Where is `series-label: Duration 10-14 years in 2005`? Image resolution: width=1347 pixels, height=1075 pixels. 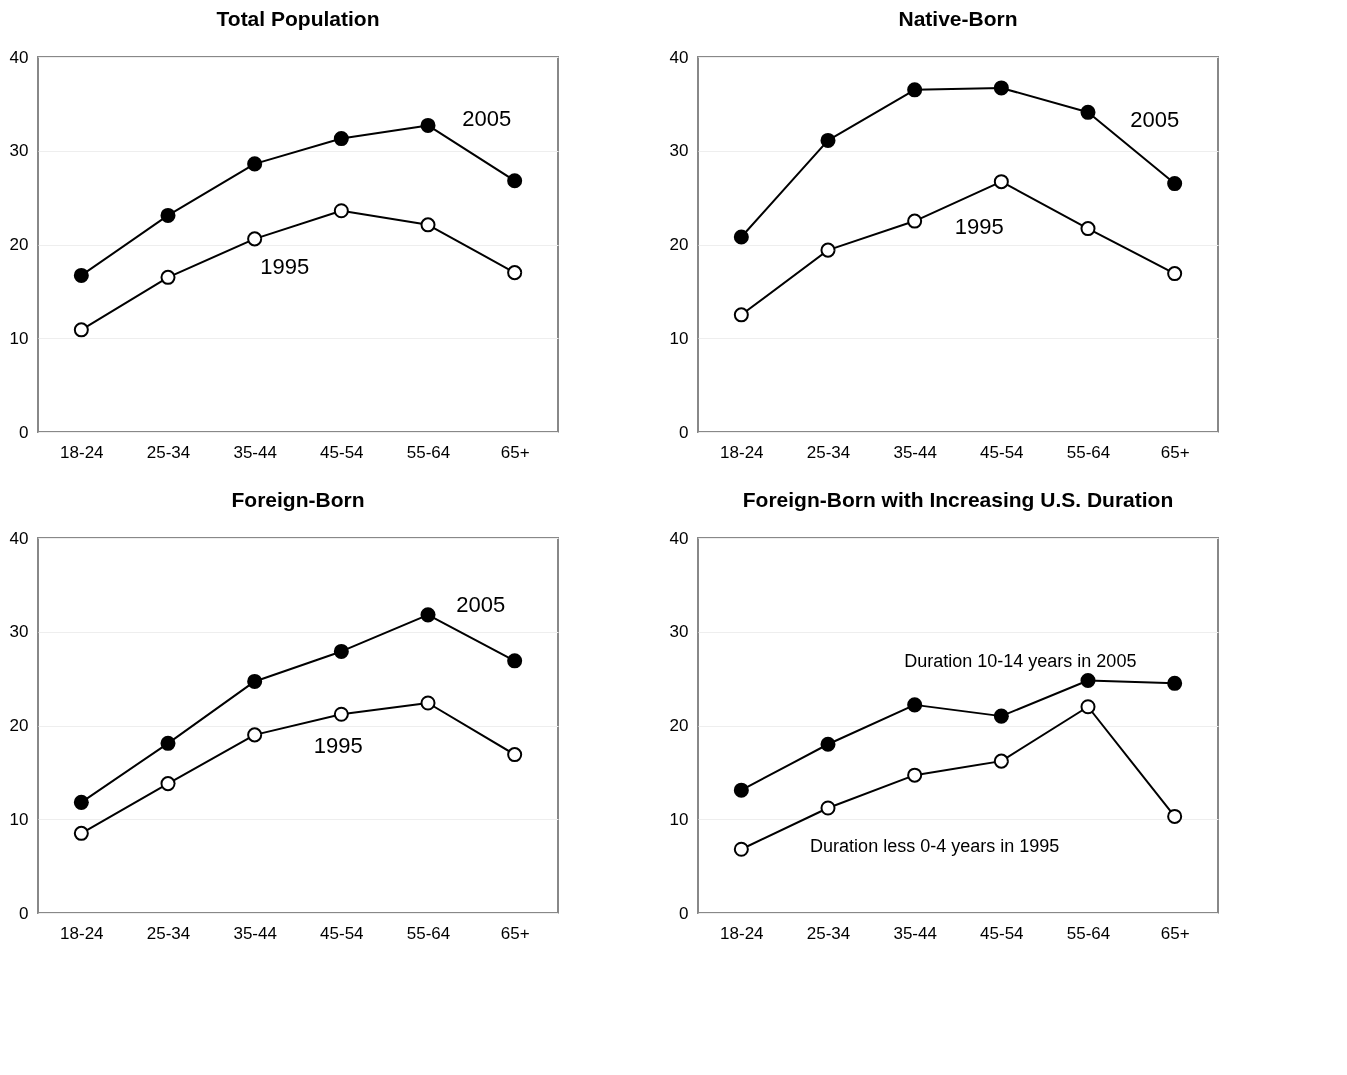 series-label: Duration 10-14 years in 2005 is located at coordinates (1020, 661).